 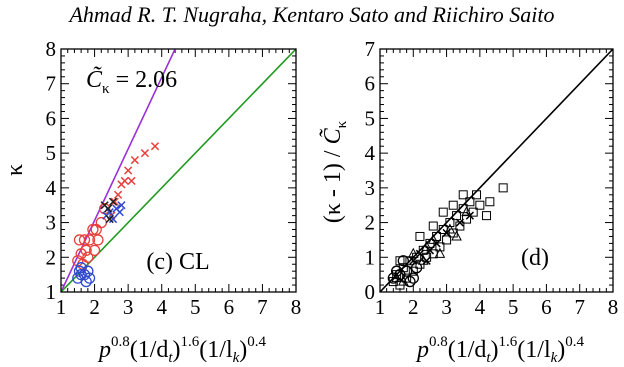 I want to click on annotation-symbol: C̃, so click(x=94, y=79).